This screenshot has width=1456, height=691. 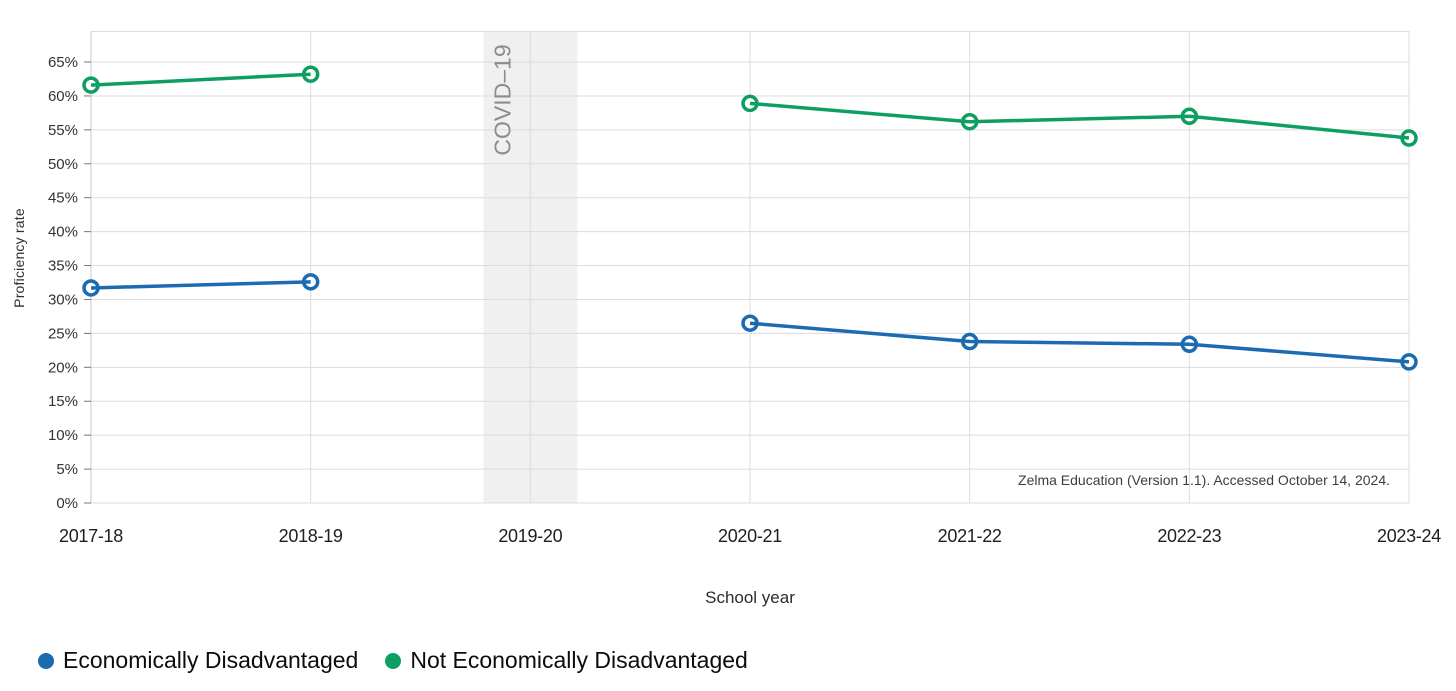 I want to click on legend-item-not-economically-disadvantaged: Not Economically Disadvantaged, so click(x=566, y=660).